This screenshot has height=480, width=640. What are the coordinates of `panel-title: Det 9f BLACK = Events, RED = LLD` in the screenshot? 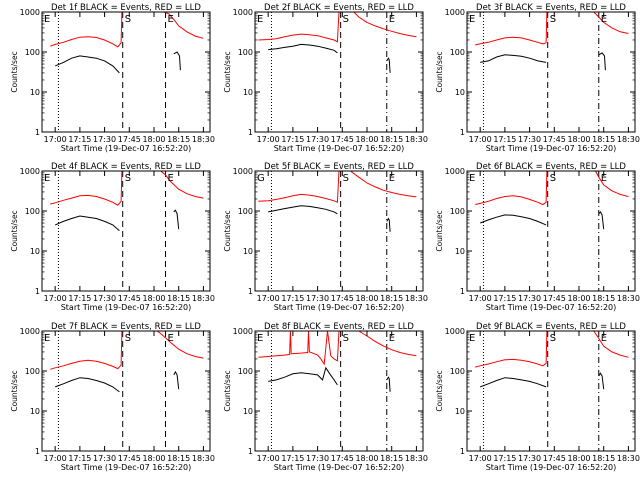 It's located at (551, 327).